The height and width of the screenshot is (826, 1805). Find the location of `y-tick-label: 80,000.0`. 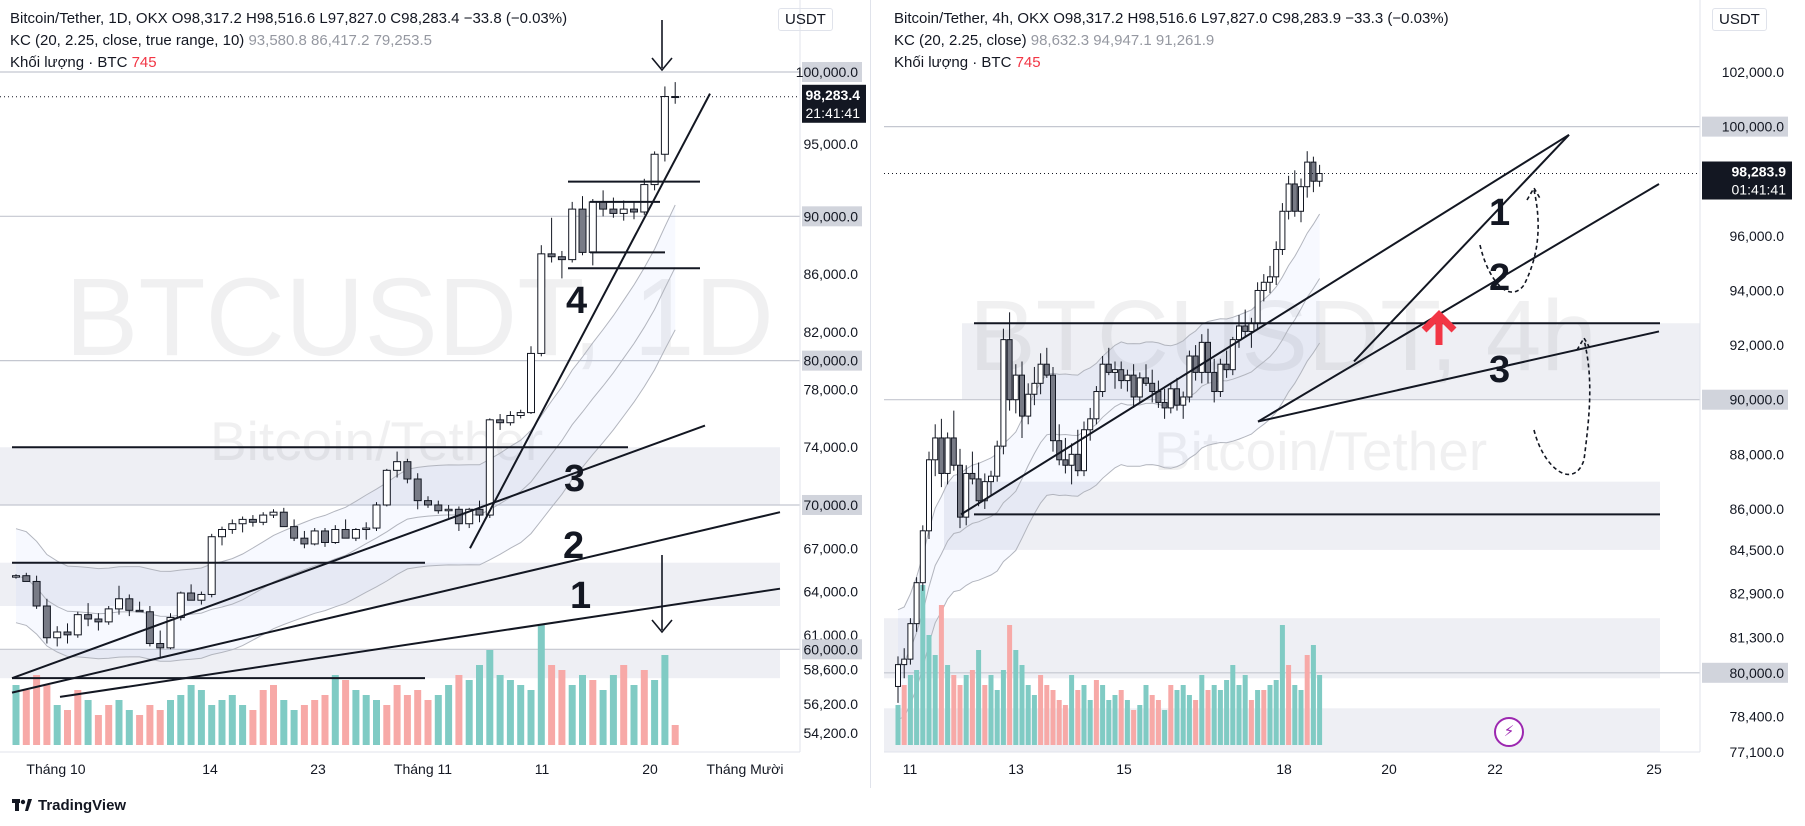

y-tick-label: 80,000.0 is located at coordinates (1757, 673).